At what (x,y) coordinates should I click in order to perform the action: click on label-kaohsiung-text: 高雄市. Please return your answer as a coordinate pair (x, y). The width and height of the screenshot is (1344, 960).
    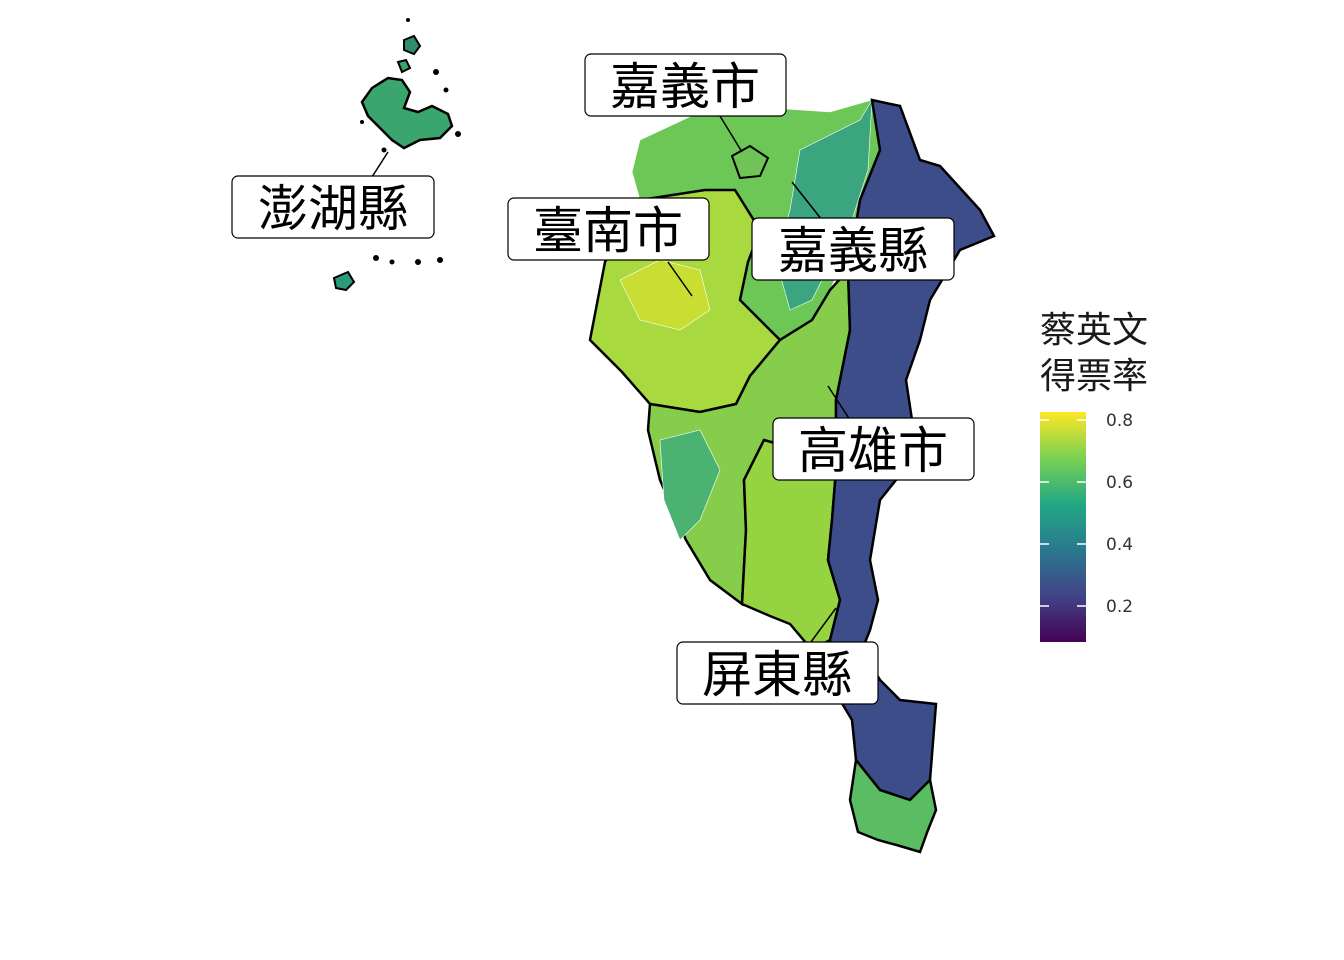
    Looking at the image, I should click on (873, 451).